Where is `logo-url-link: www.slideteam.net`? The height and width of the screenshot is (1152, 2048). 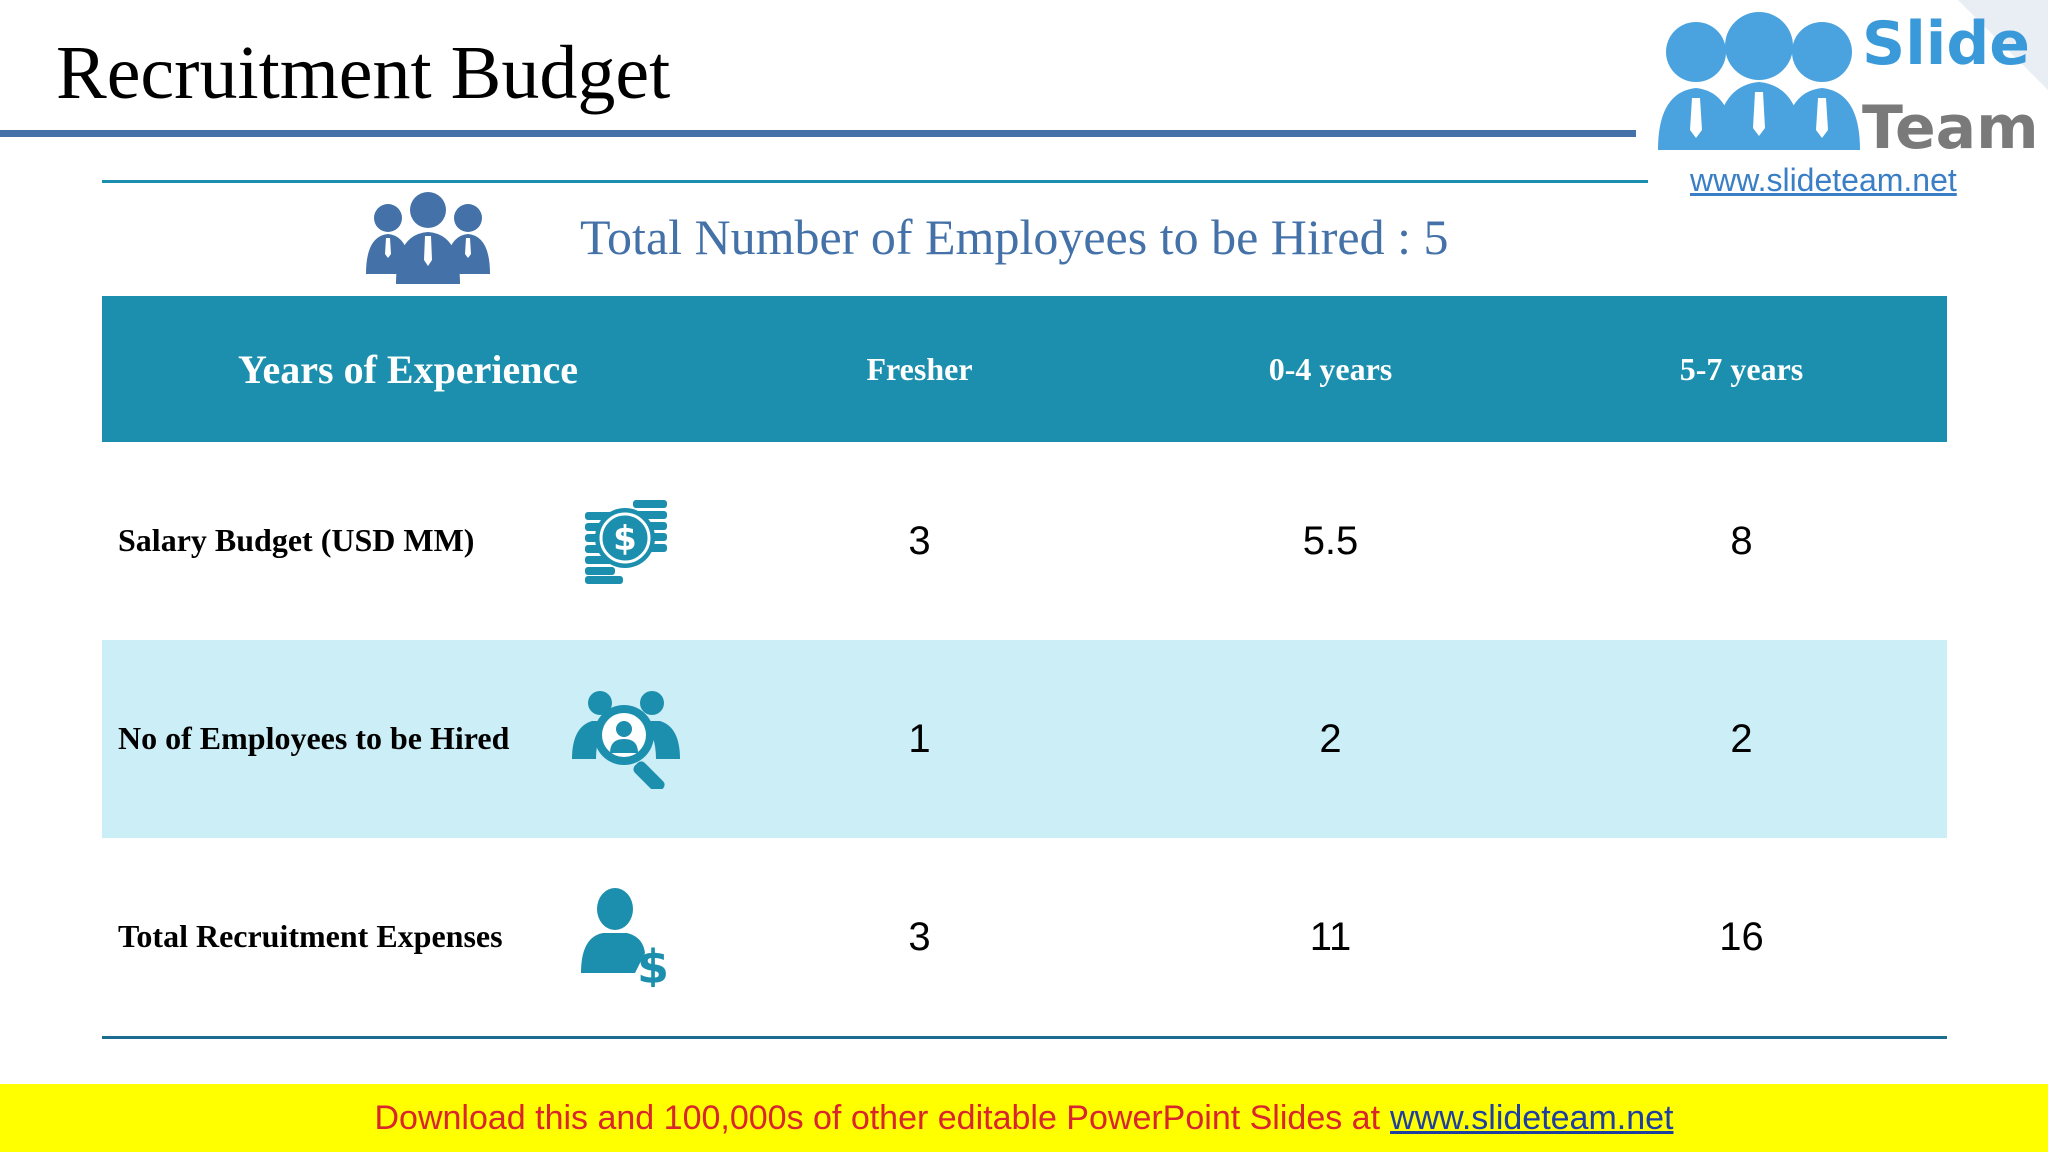
logo-url-link: www.slideteam.net is located at coordinates (1823, 180).